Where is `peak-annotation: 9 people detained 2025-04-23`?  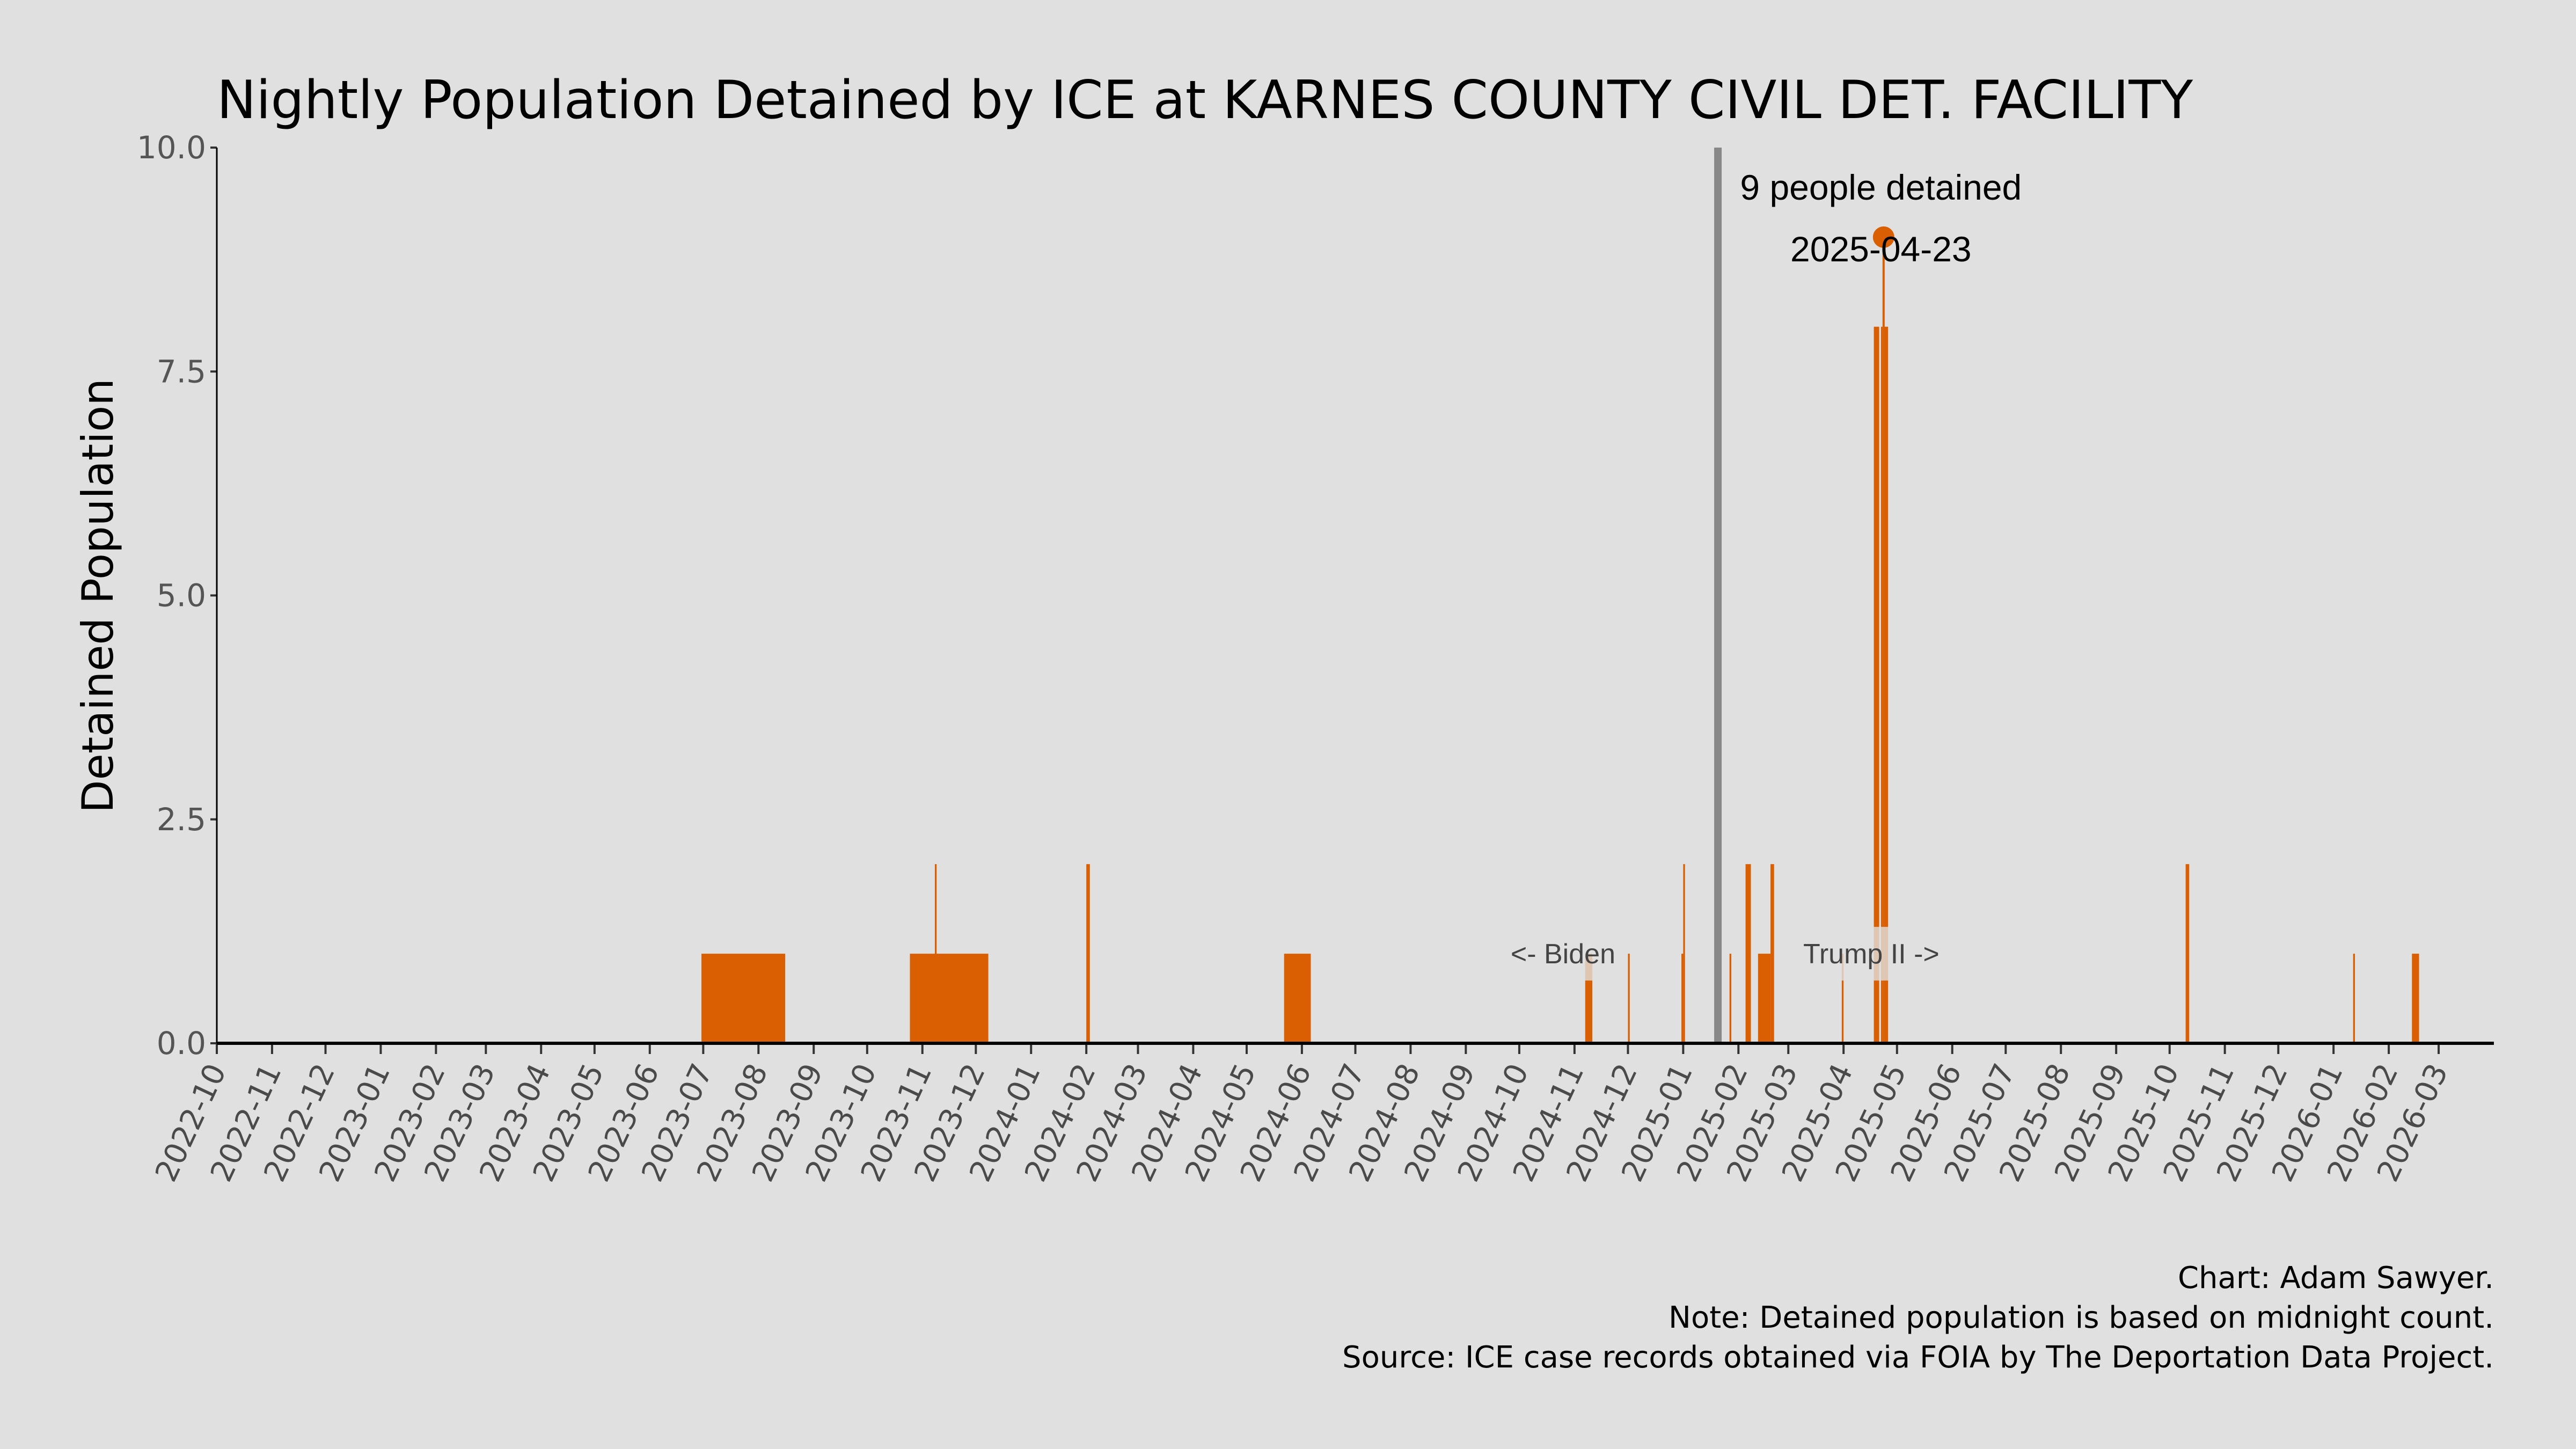
peak-annotation: 9 people detained 2025-04-23 is located at coordinates (1881, 247).